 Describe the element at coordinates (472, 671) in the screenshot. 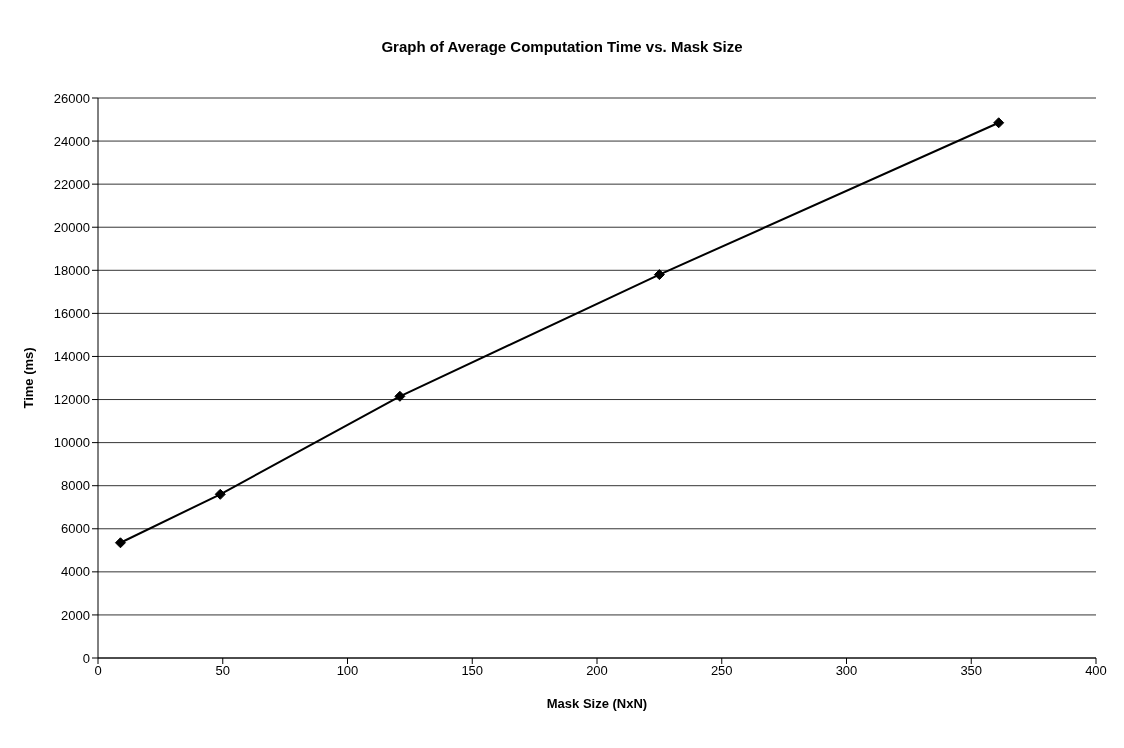

I see `x-tick-label: 150` at that location.